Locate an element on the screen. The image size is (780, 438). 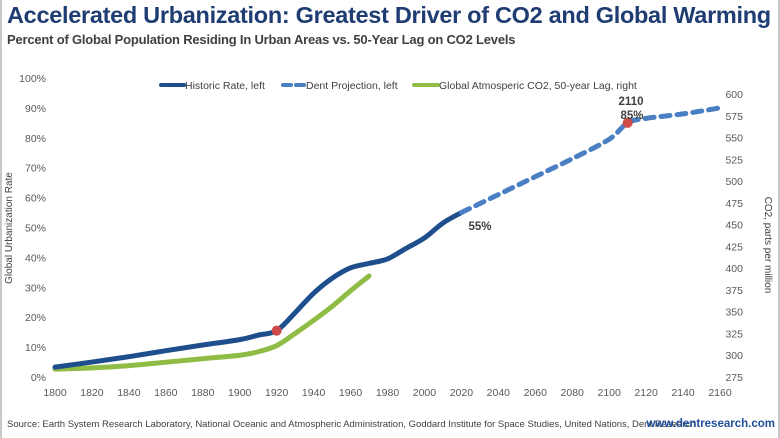
website-link: www.dentresearch.com is located at coordinates (710, 424).